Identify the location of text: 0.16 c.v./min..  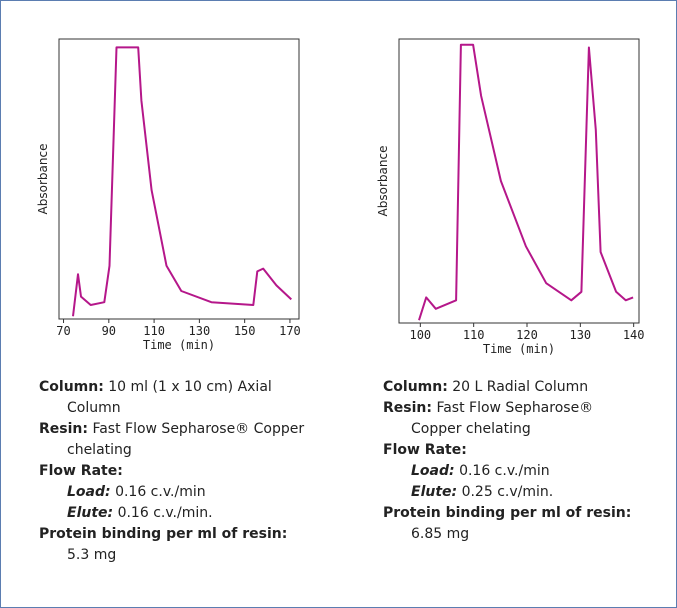
(165, 513).